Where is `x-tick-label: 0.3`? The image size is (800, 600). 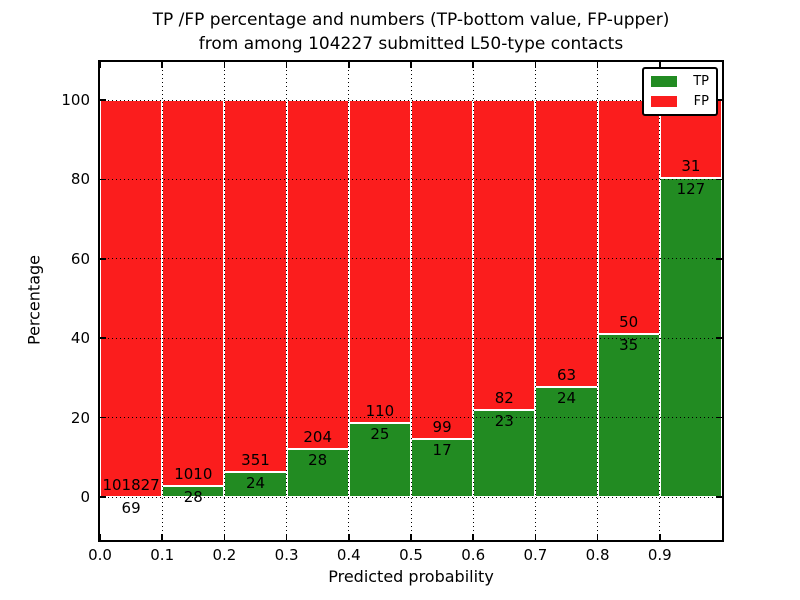 x-tick-label: 0.3 is located at coordinates (286, 555).